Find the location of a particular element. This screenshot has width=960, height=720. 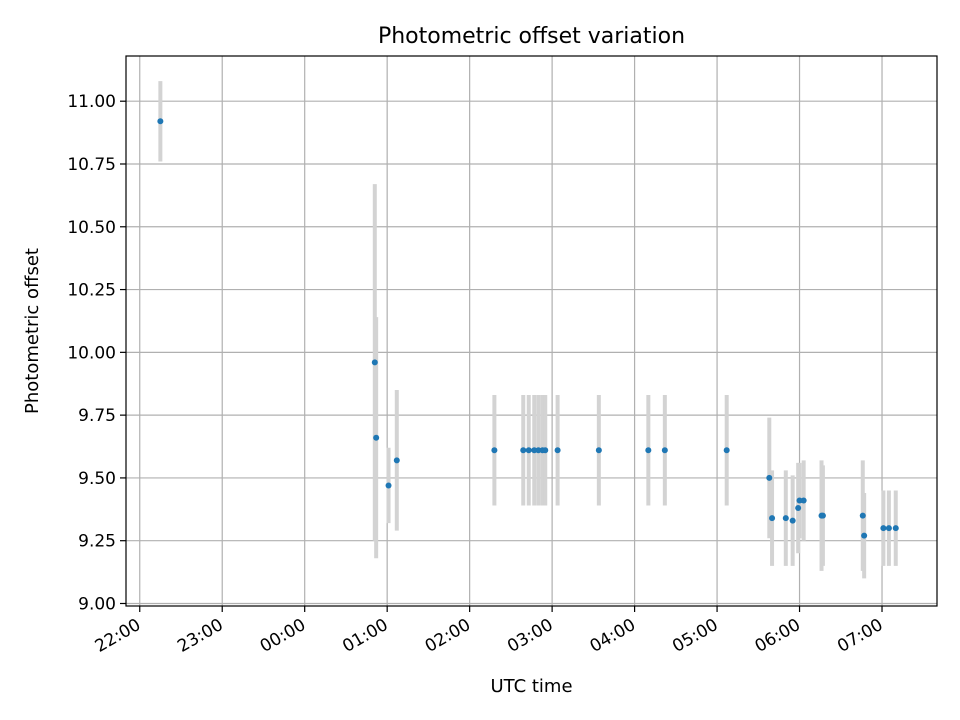

x-tick-label: 06:00 is located at coordinates (778, 636).